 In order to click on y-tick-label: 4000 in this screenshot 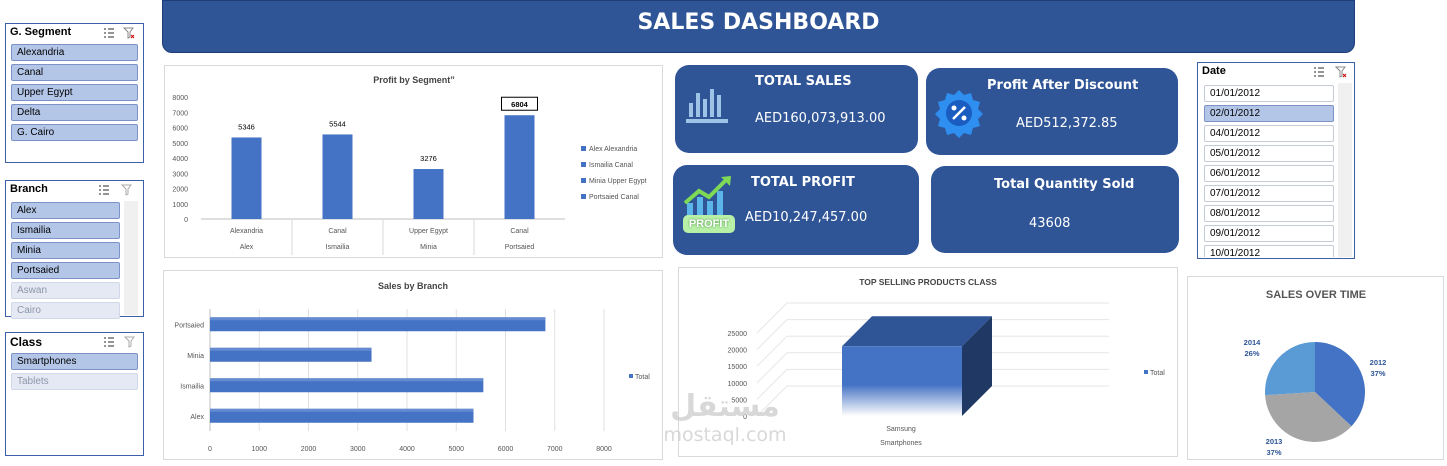, I will do `click(180, 159)`.